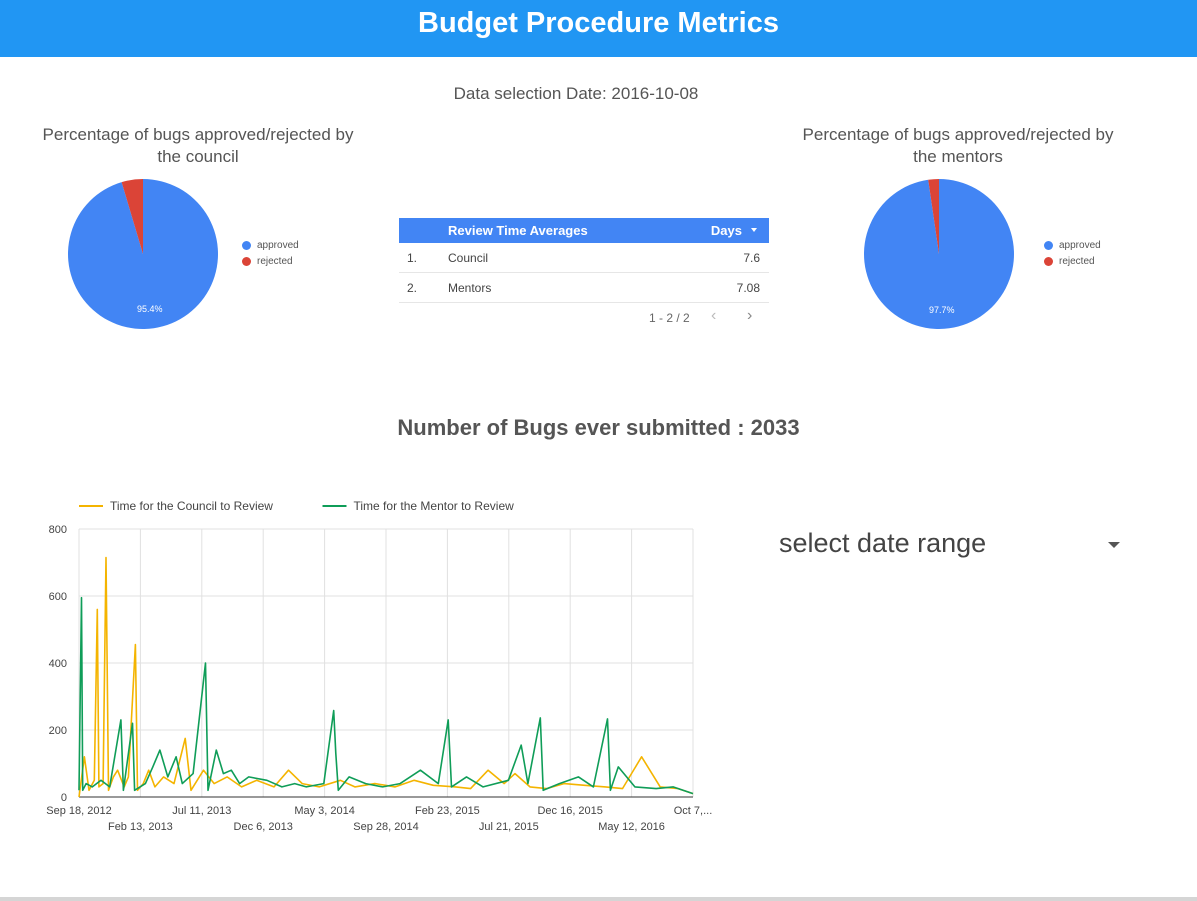 This screenshot has width=1197, height=901. What do you see at coordinates (584, 288) in the screenshot?
I see `table-row: 2. Mentors 7.08` at bounding box center [584, 288].